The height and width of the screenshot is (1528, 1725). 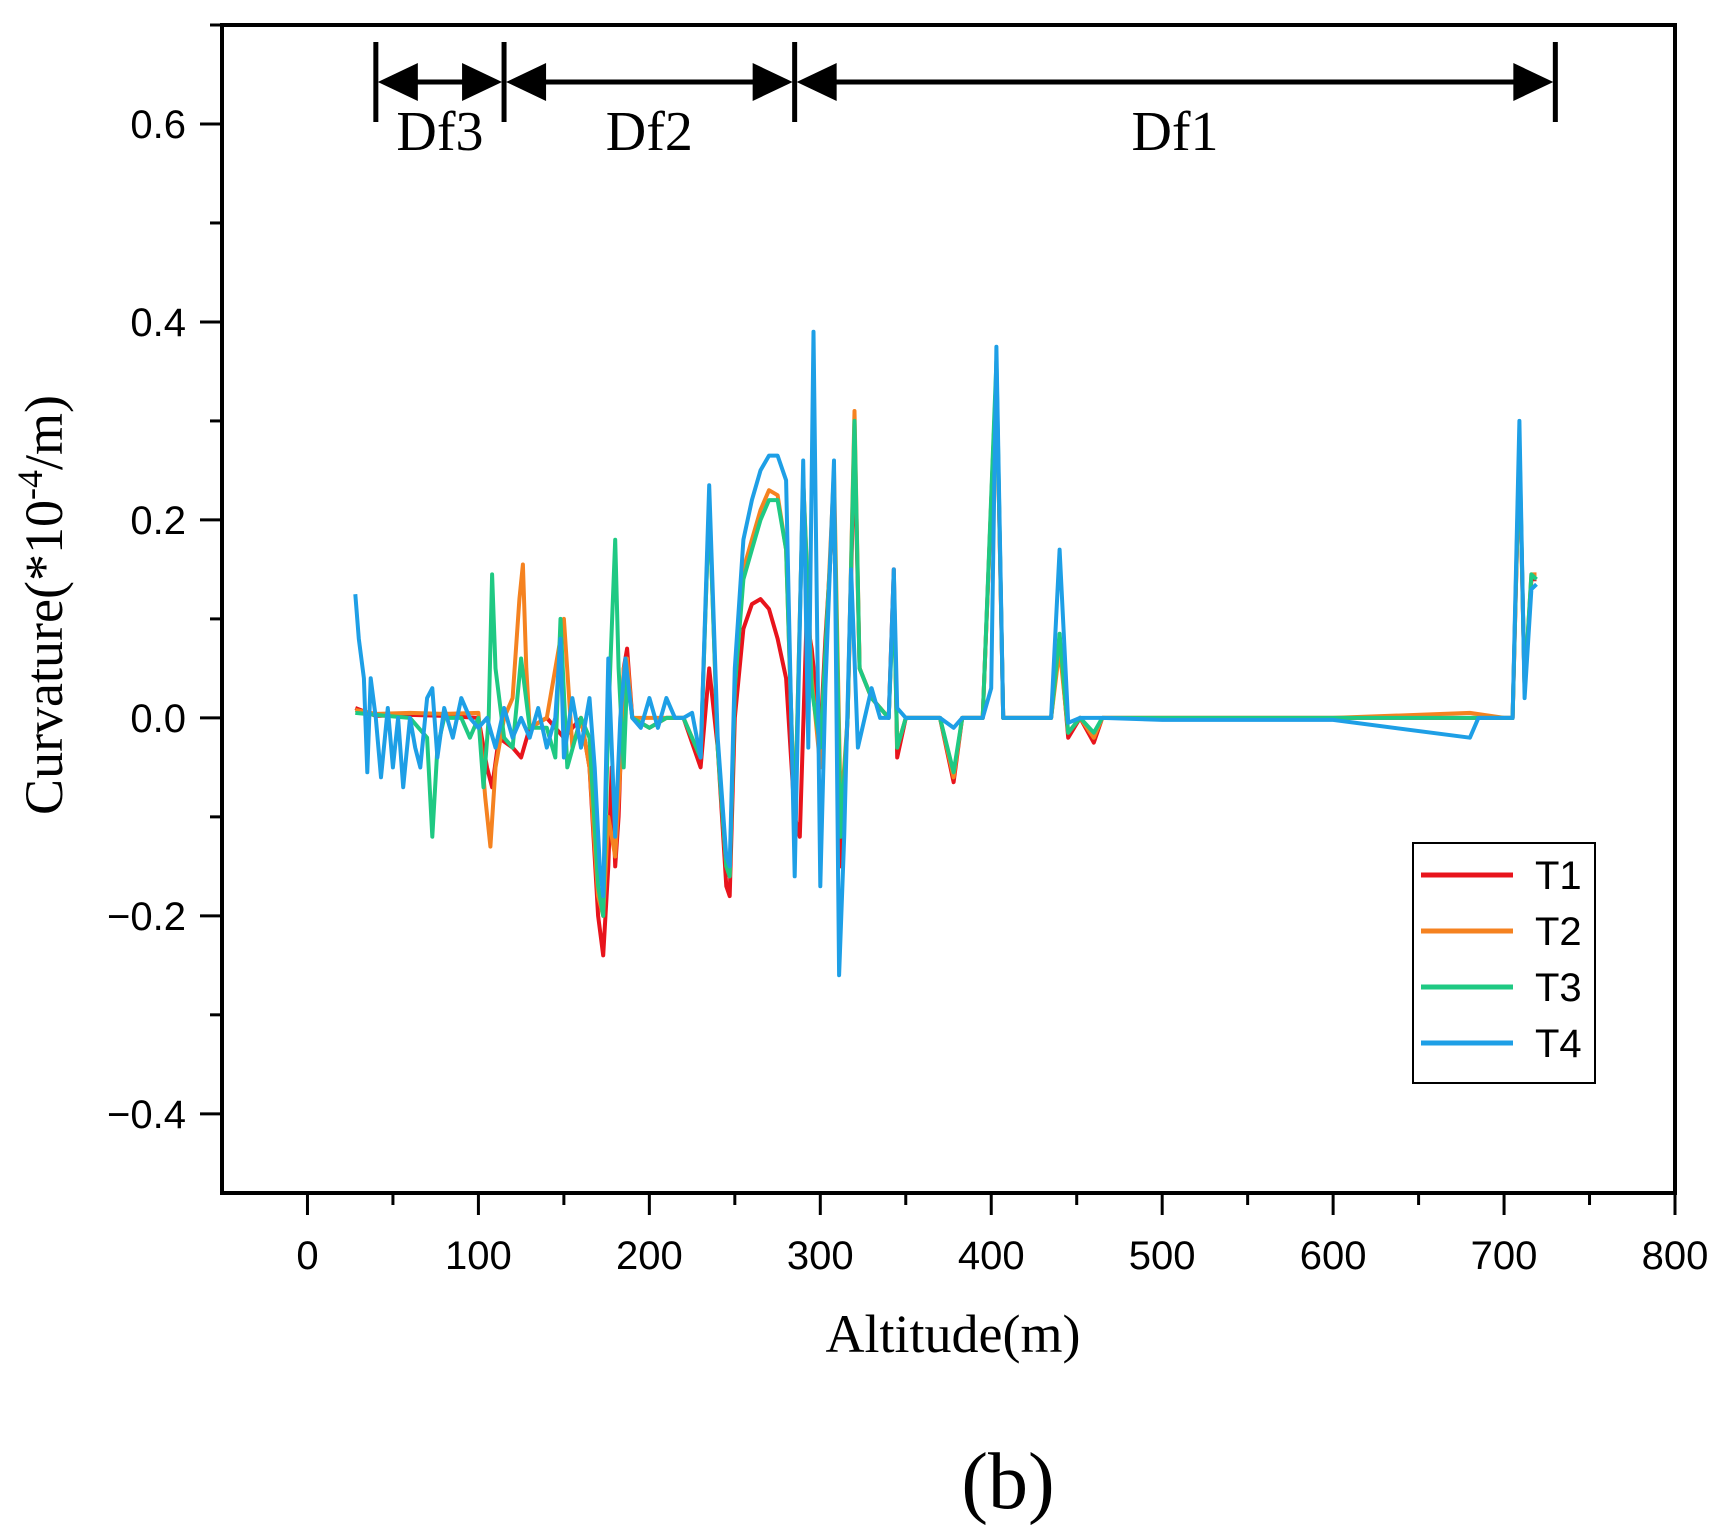 What do you see at coordinates (158, 125) in the screenshot?
I see `y-tick-label: 0.6` at bounding box center [158, 125].